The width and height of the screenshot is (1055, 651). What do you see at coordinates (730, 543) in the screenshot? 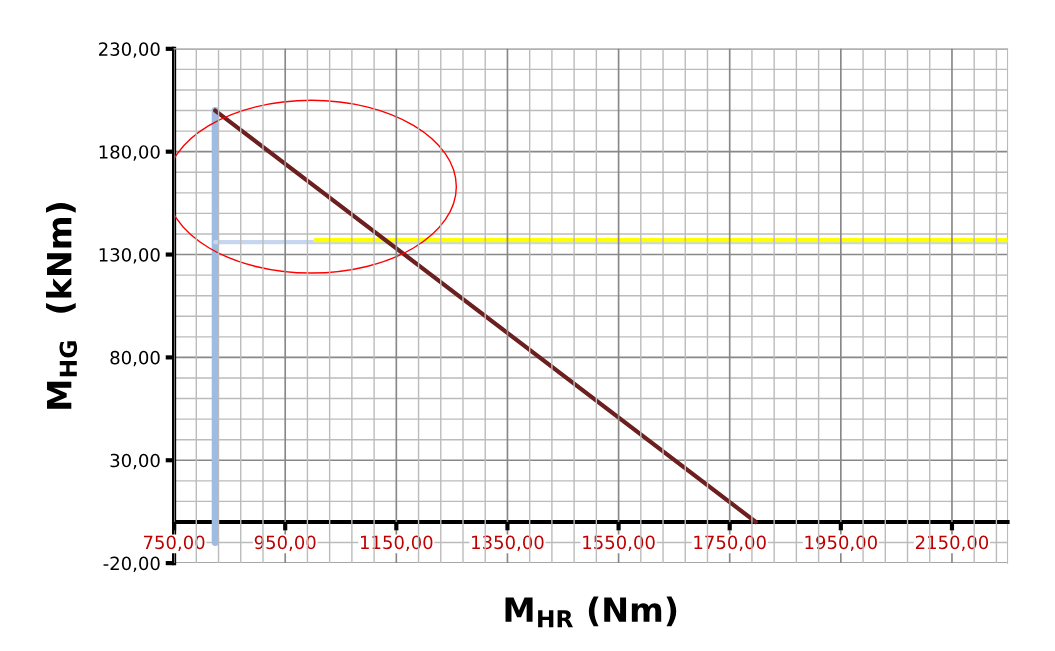
I see `x-tick-label: 1750,00` at bounding box center [730, 543].